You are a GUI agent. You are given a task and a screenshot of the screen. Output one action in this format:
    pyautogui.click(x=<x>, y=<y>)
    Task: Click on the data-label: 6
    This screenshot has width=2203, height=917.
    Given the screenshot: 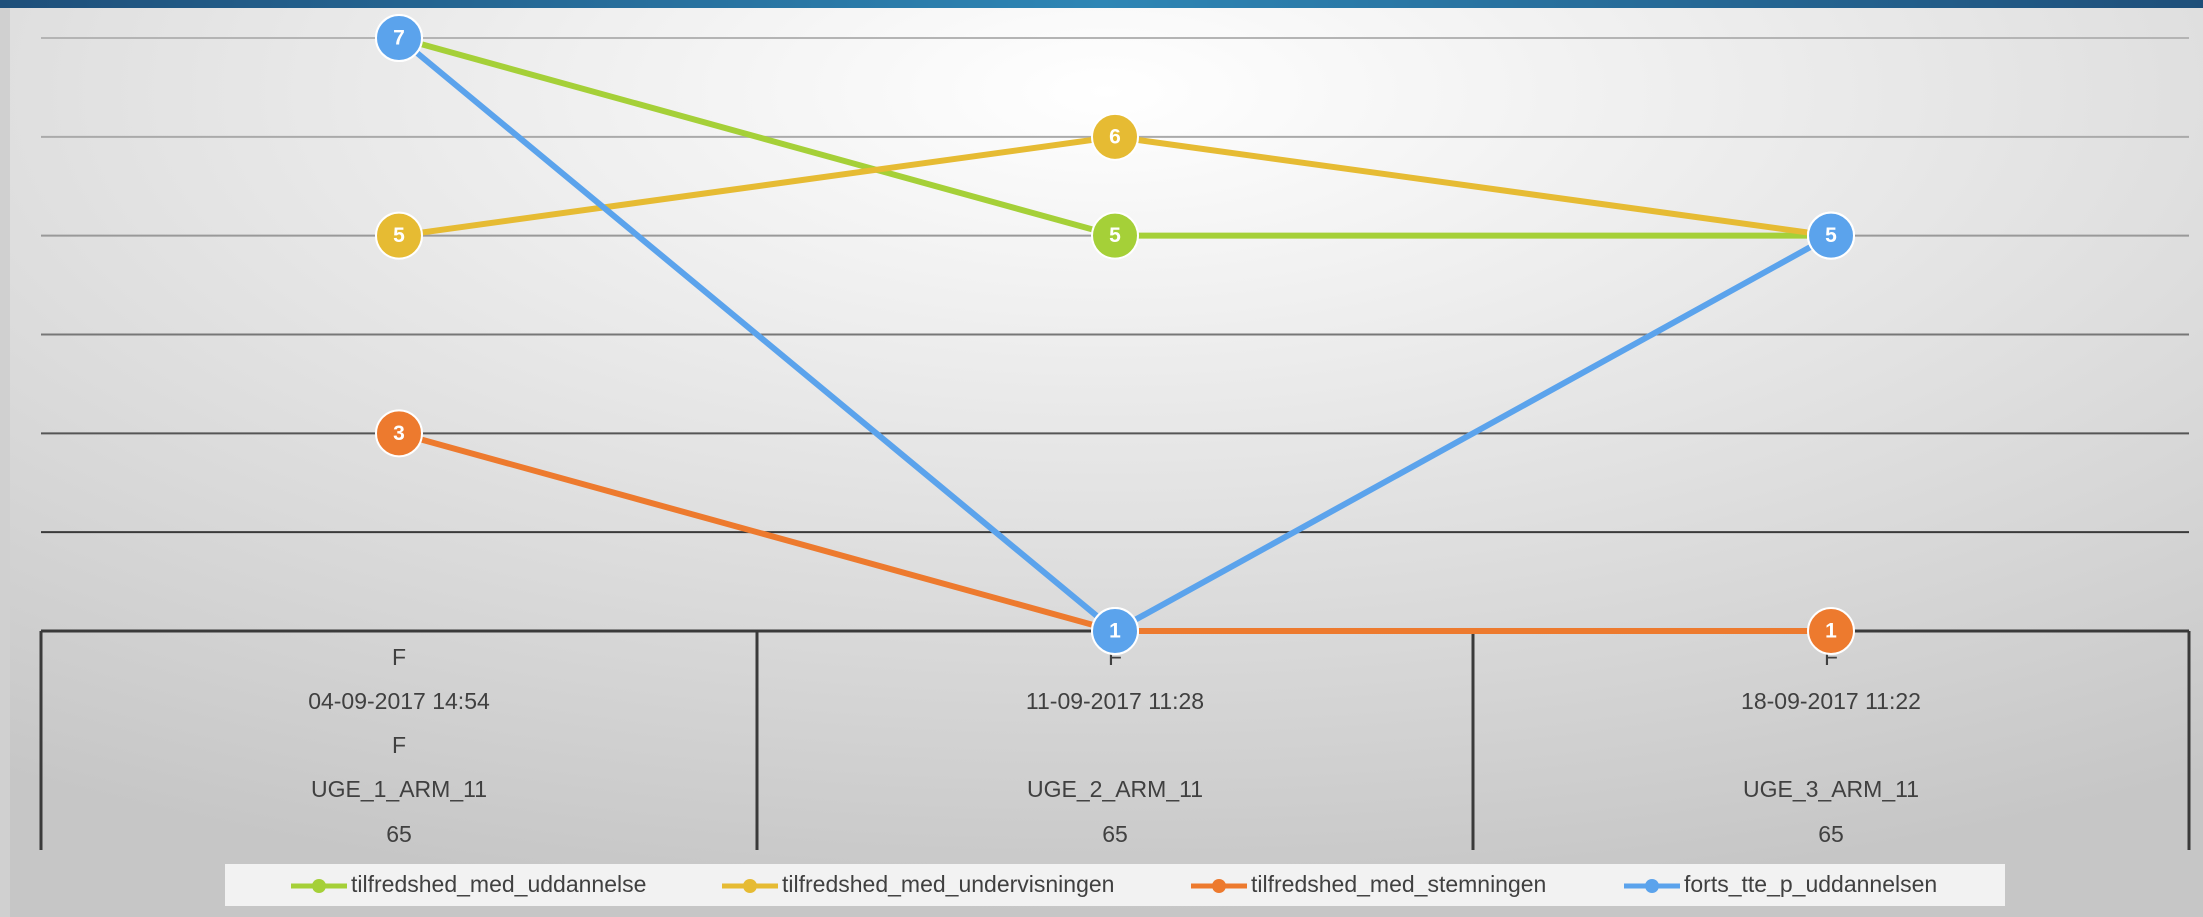 What is the action you would take?
    pyautogui.click(x=1115, y=136)
    